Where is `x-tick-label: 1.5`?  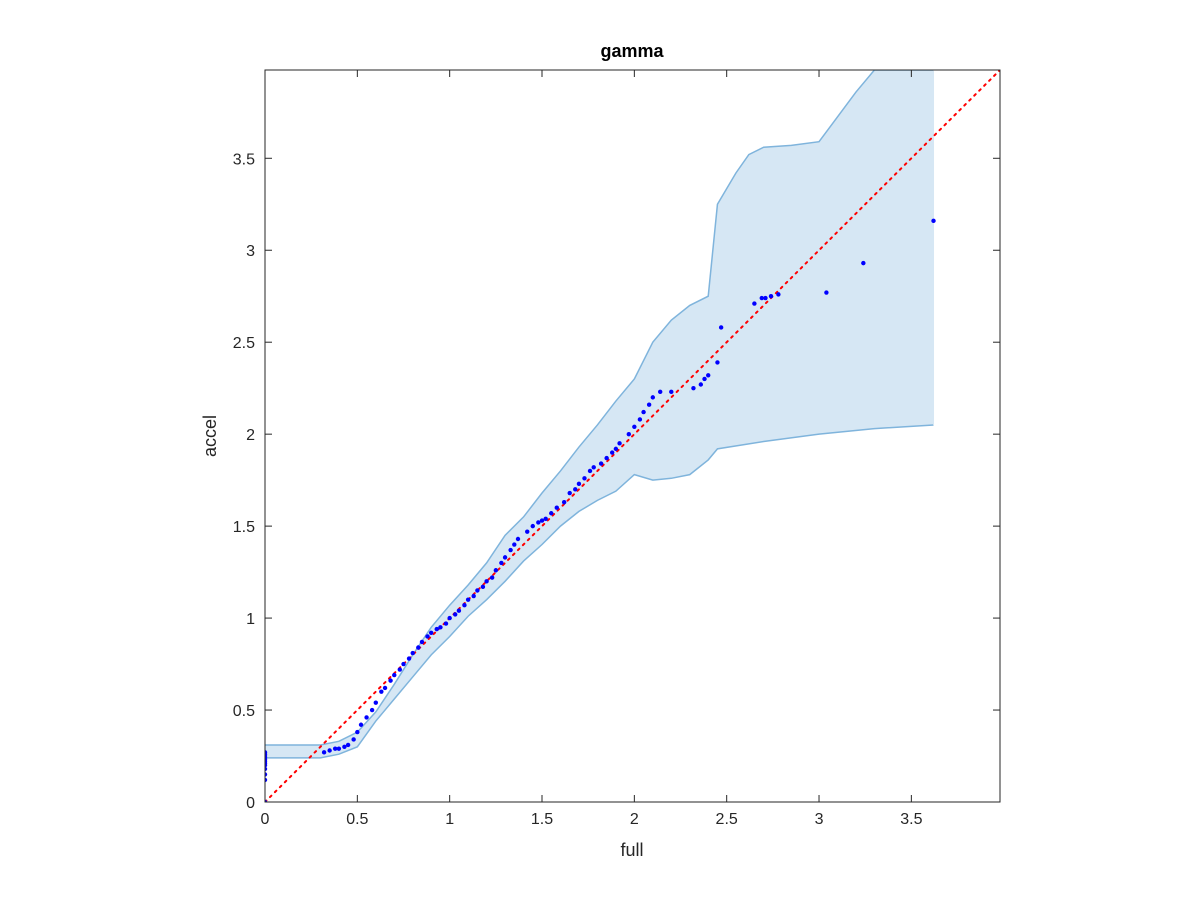 x-tick-label: 1.5 is located at coordinates (542, 819).